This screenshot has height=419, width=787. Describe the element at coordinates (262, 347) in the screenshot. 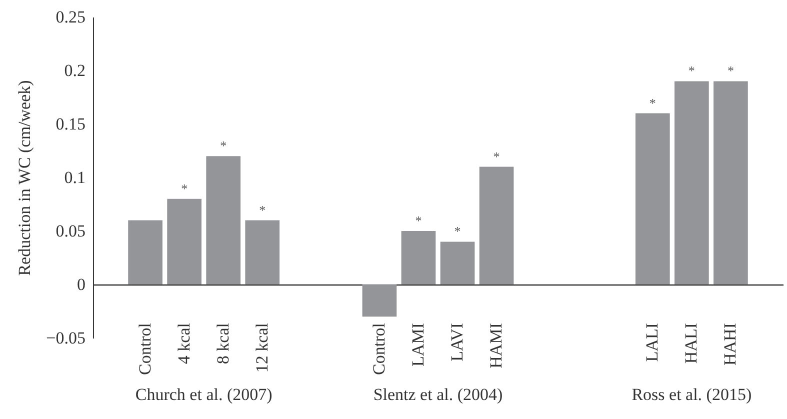

I see `x-tick-label: 12 kcal` at that location.